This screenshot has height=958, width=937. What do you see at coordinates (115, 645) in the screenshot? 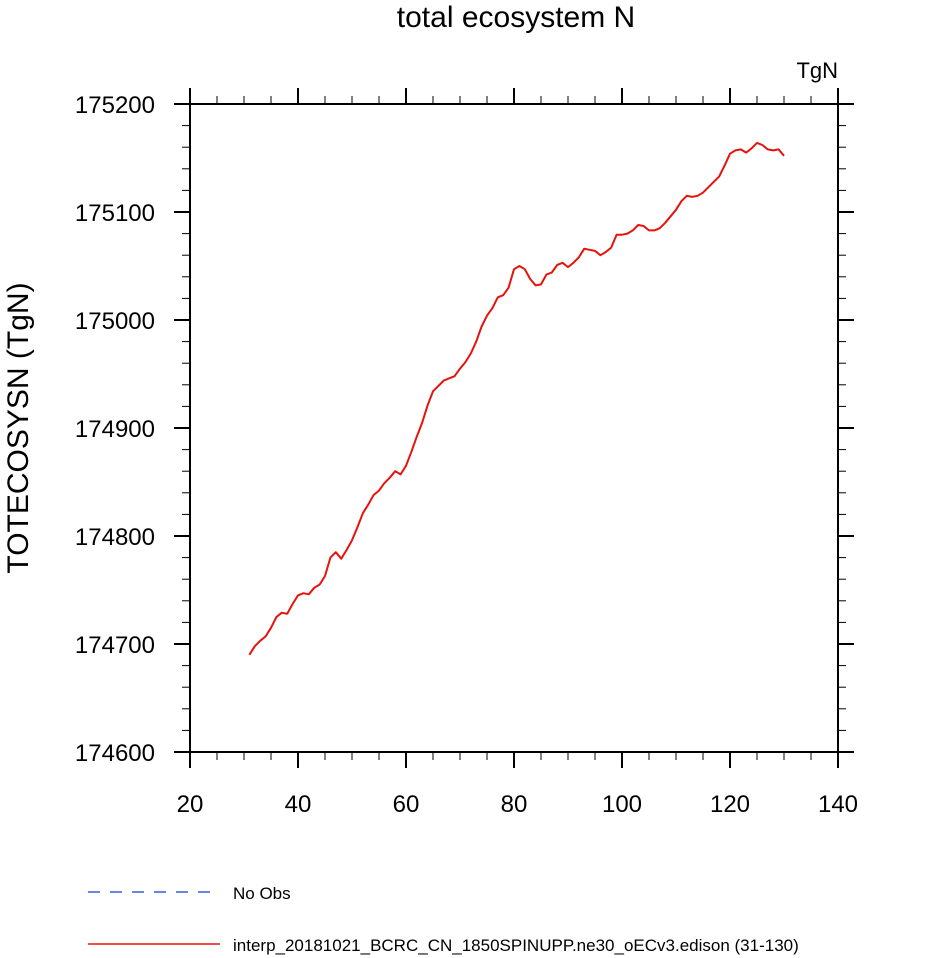
I see `y-tick-label: 174700` at bounding box center [115, 645].